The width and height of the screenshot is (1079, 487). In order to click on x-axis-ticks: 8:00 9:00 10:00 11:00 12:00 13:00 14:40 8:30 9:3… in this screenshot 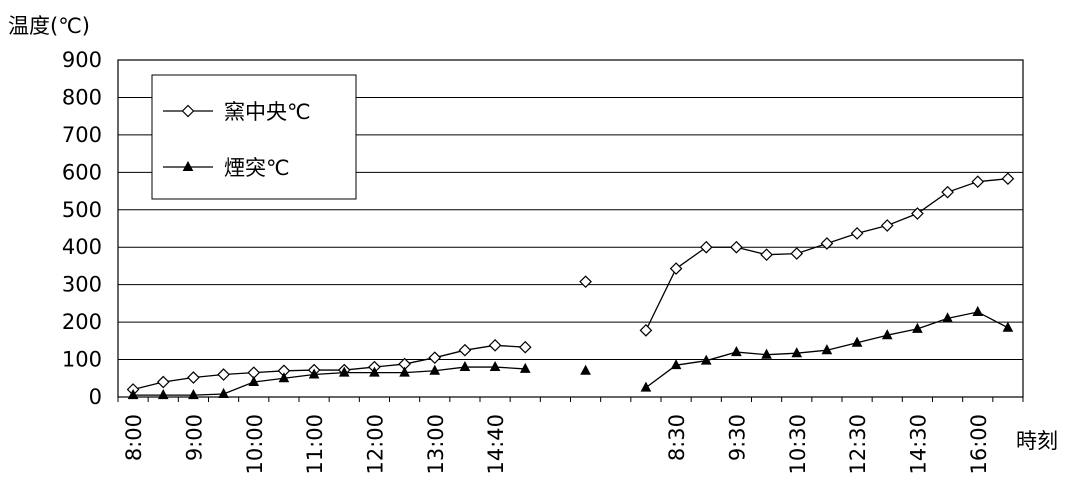, I will do `click(570, 436)`.